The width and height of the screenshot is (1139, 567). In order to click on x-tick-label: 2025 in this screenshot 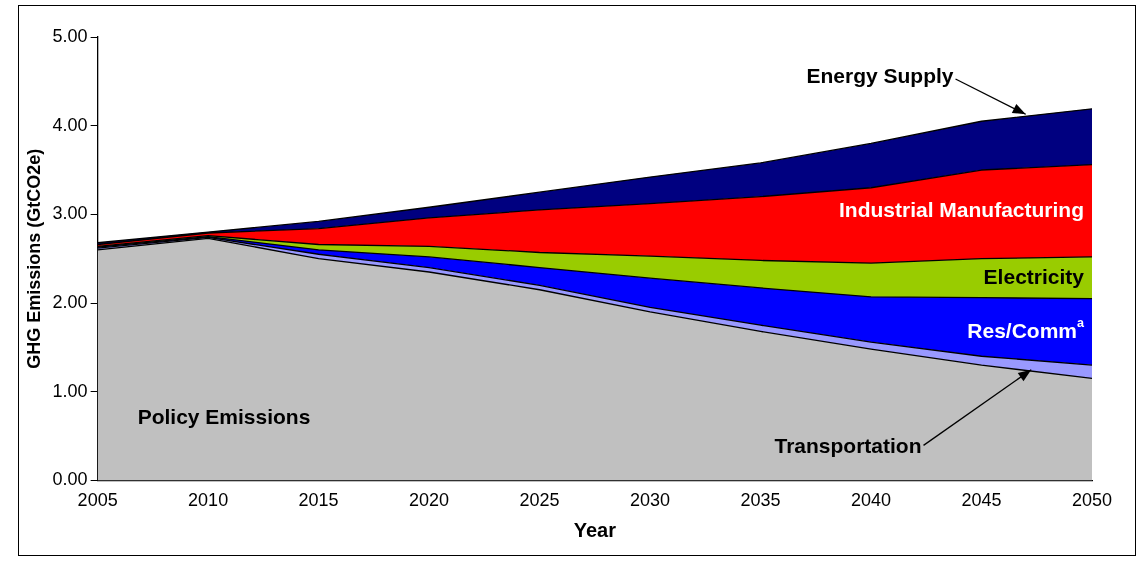, I will do `click(539, 500)`.